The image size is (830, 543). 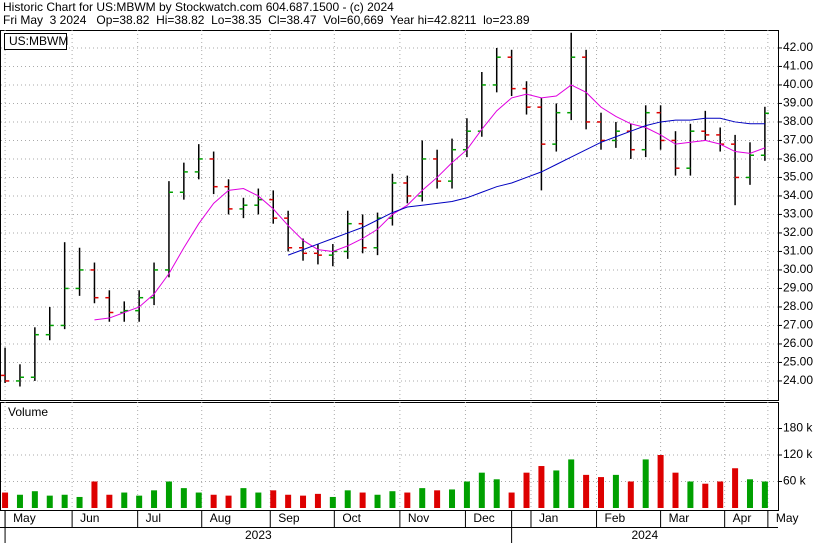 What do you see at coordinates (798, 232) in the screenshot?
I see `y-tick-label: 32.00` at bounding box center [798, 232].